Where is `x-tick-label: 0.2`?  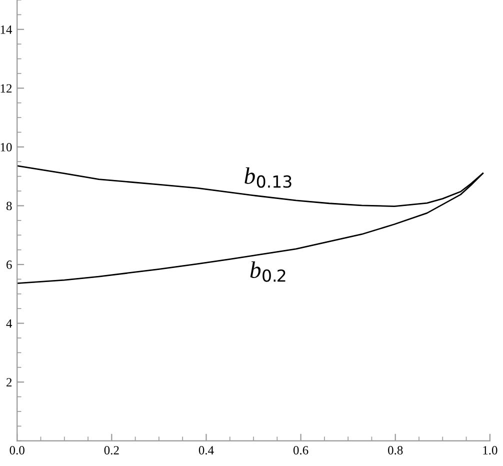
x-tick-label: 0.2 is located at coordinates (111, 450).